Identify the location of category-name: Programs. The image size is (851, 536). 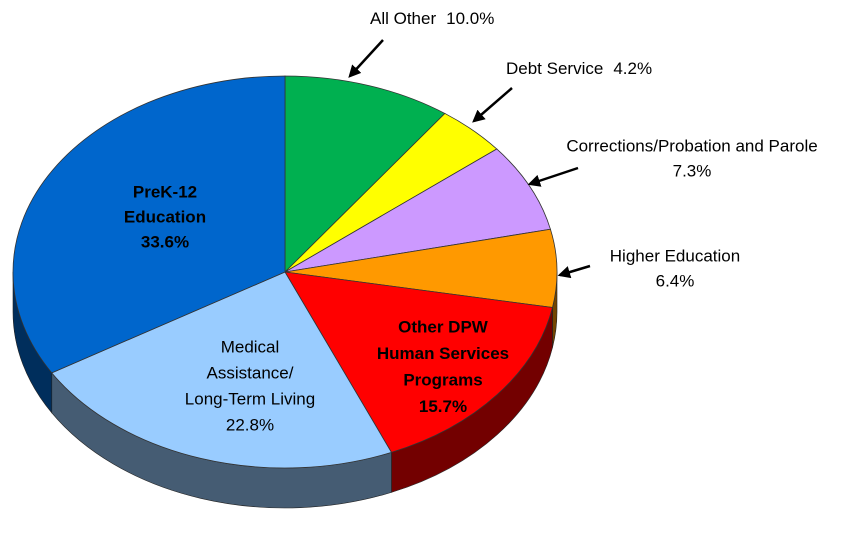
(442, 379).